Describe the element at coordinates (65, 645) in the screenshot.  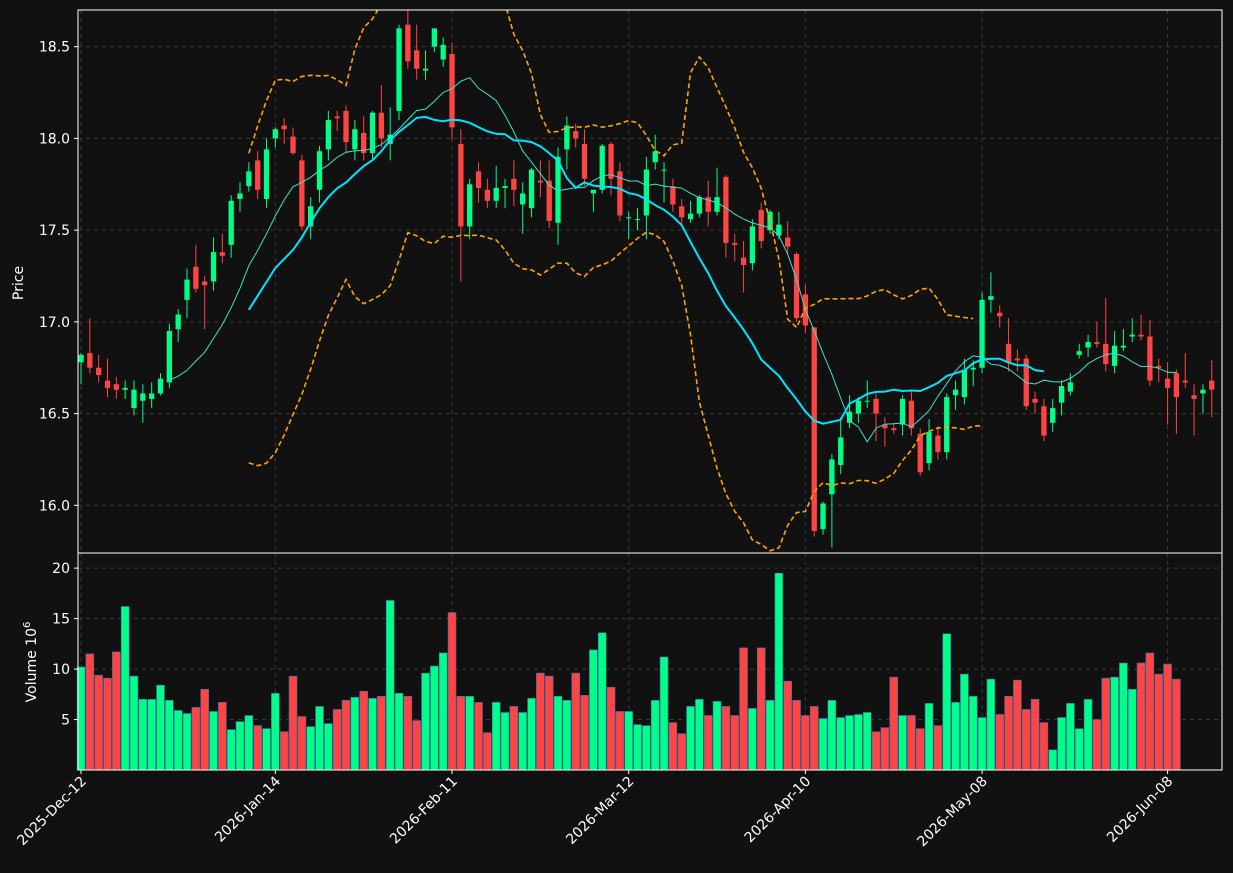
I see `volume-axis-ticks: 5 10 15 20` at that location.